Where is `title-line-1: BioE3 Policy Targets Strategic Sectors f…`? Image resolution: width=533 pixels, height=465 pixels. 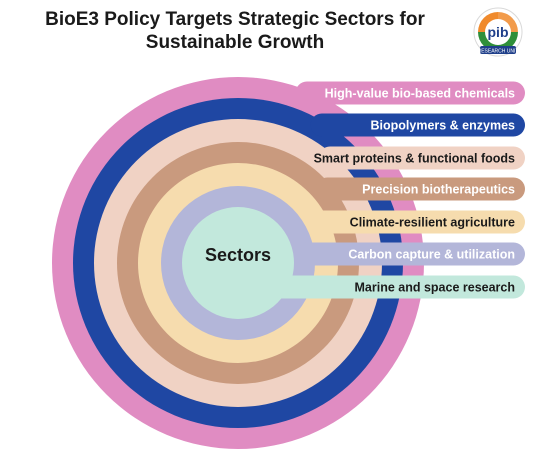
title-line-1: BioE3 Policy Targets Strategic Sectors f… is located at coordinates (235, 19).